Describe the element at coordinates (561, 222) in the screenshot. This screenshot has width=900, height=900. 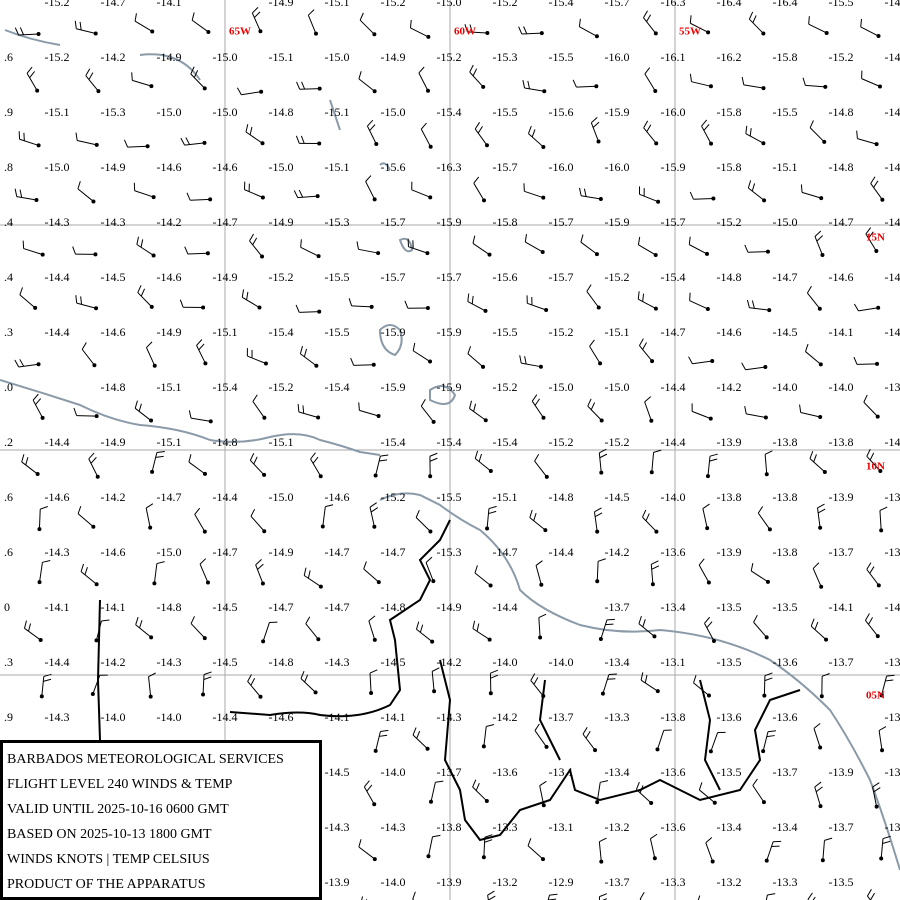
I see `temp-value: -15.7` at that location.